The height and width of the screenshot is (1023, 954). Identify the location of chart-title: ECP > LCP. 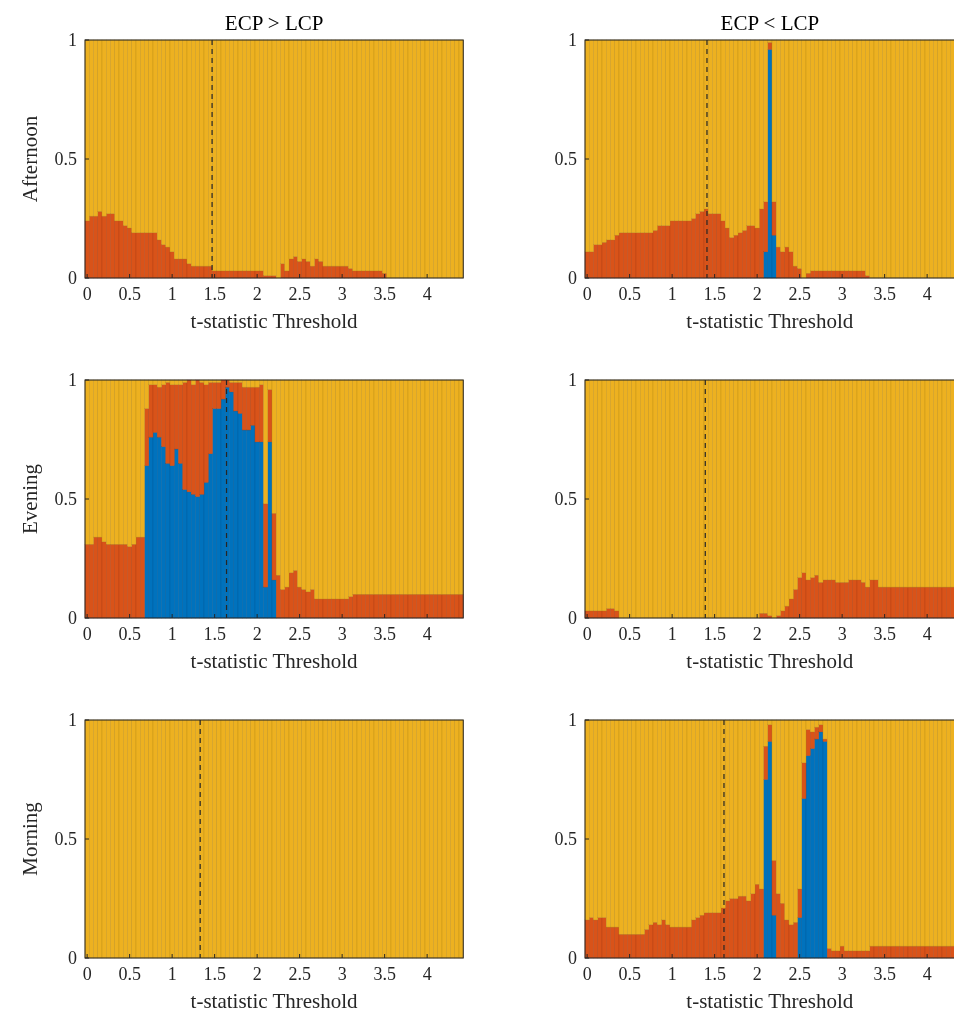
(274, 23).